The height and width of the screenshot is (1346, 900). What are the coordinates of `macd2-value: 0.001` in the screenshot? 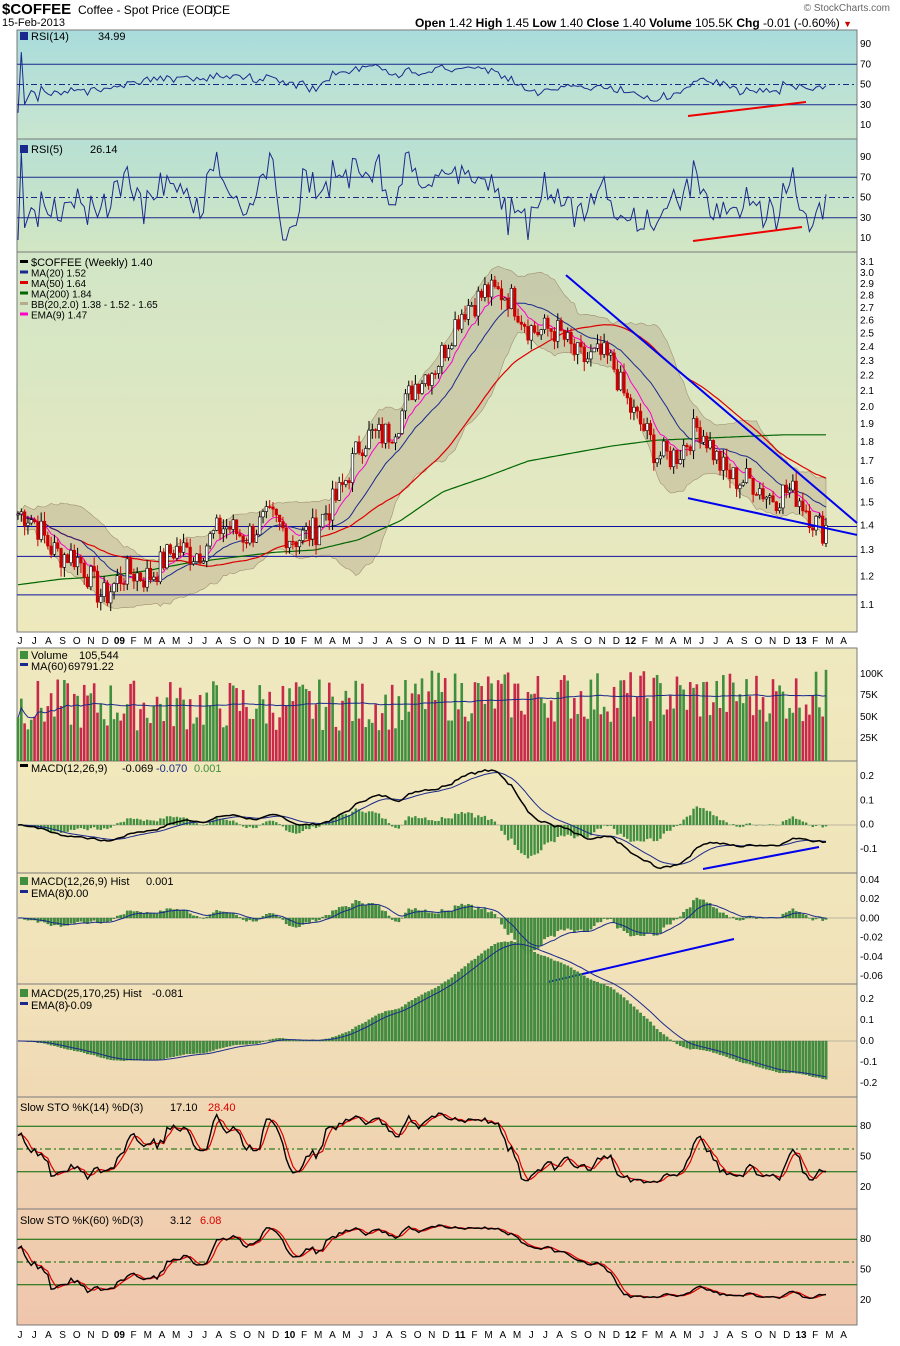 It's located at (160, 882).